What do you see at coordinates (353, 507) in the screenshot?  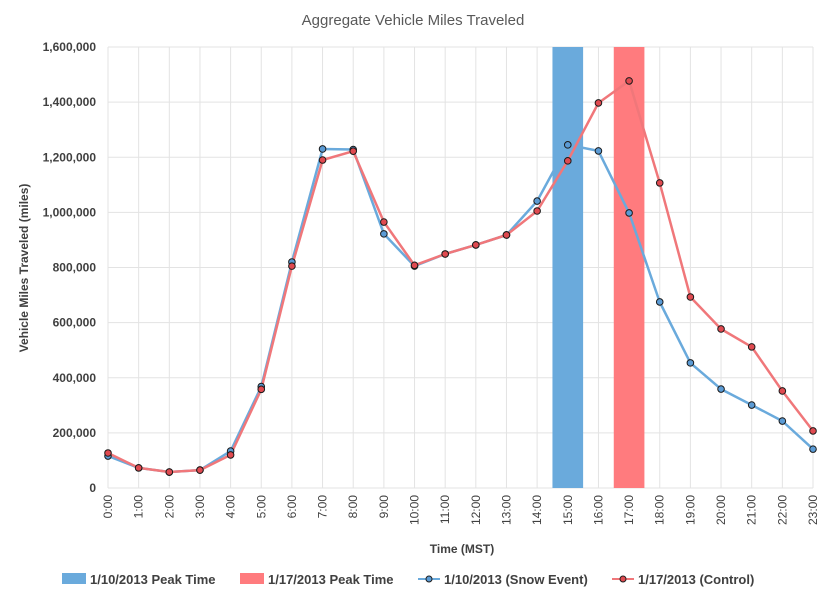 I see `x-tick-label: 8:00` at bounding box center [353, 507].